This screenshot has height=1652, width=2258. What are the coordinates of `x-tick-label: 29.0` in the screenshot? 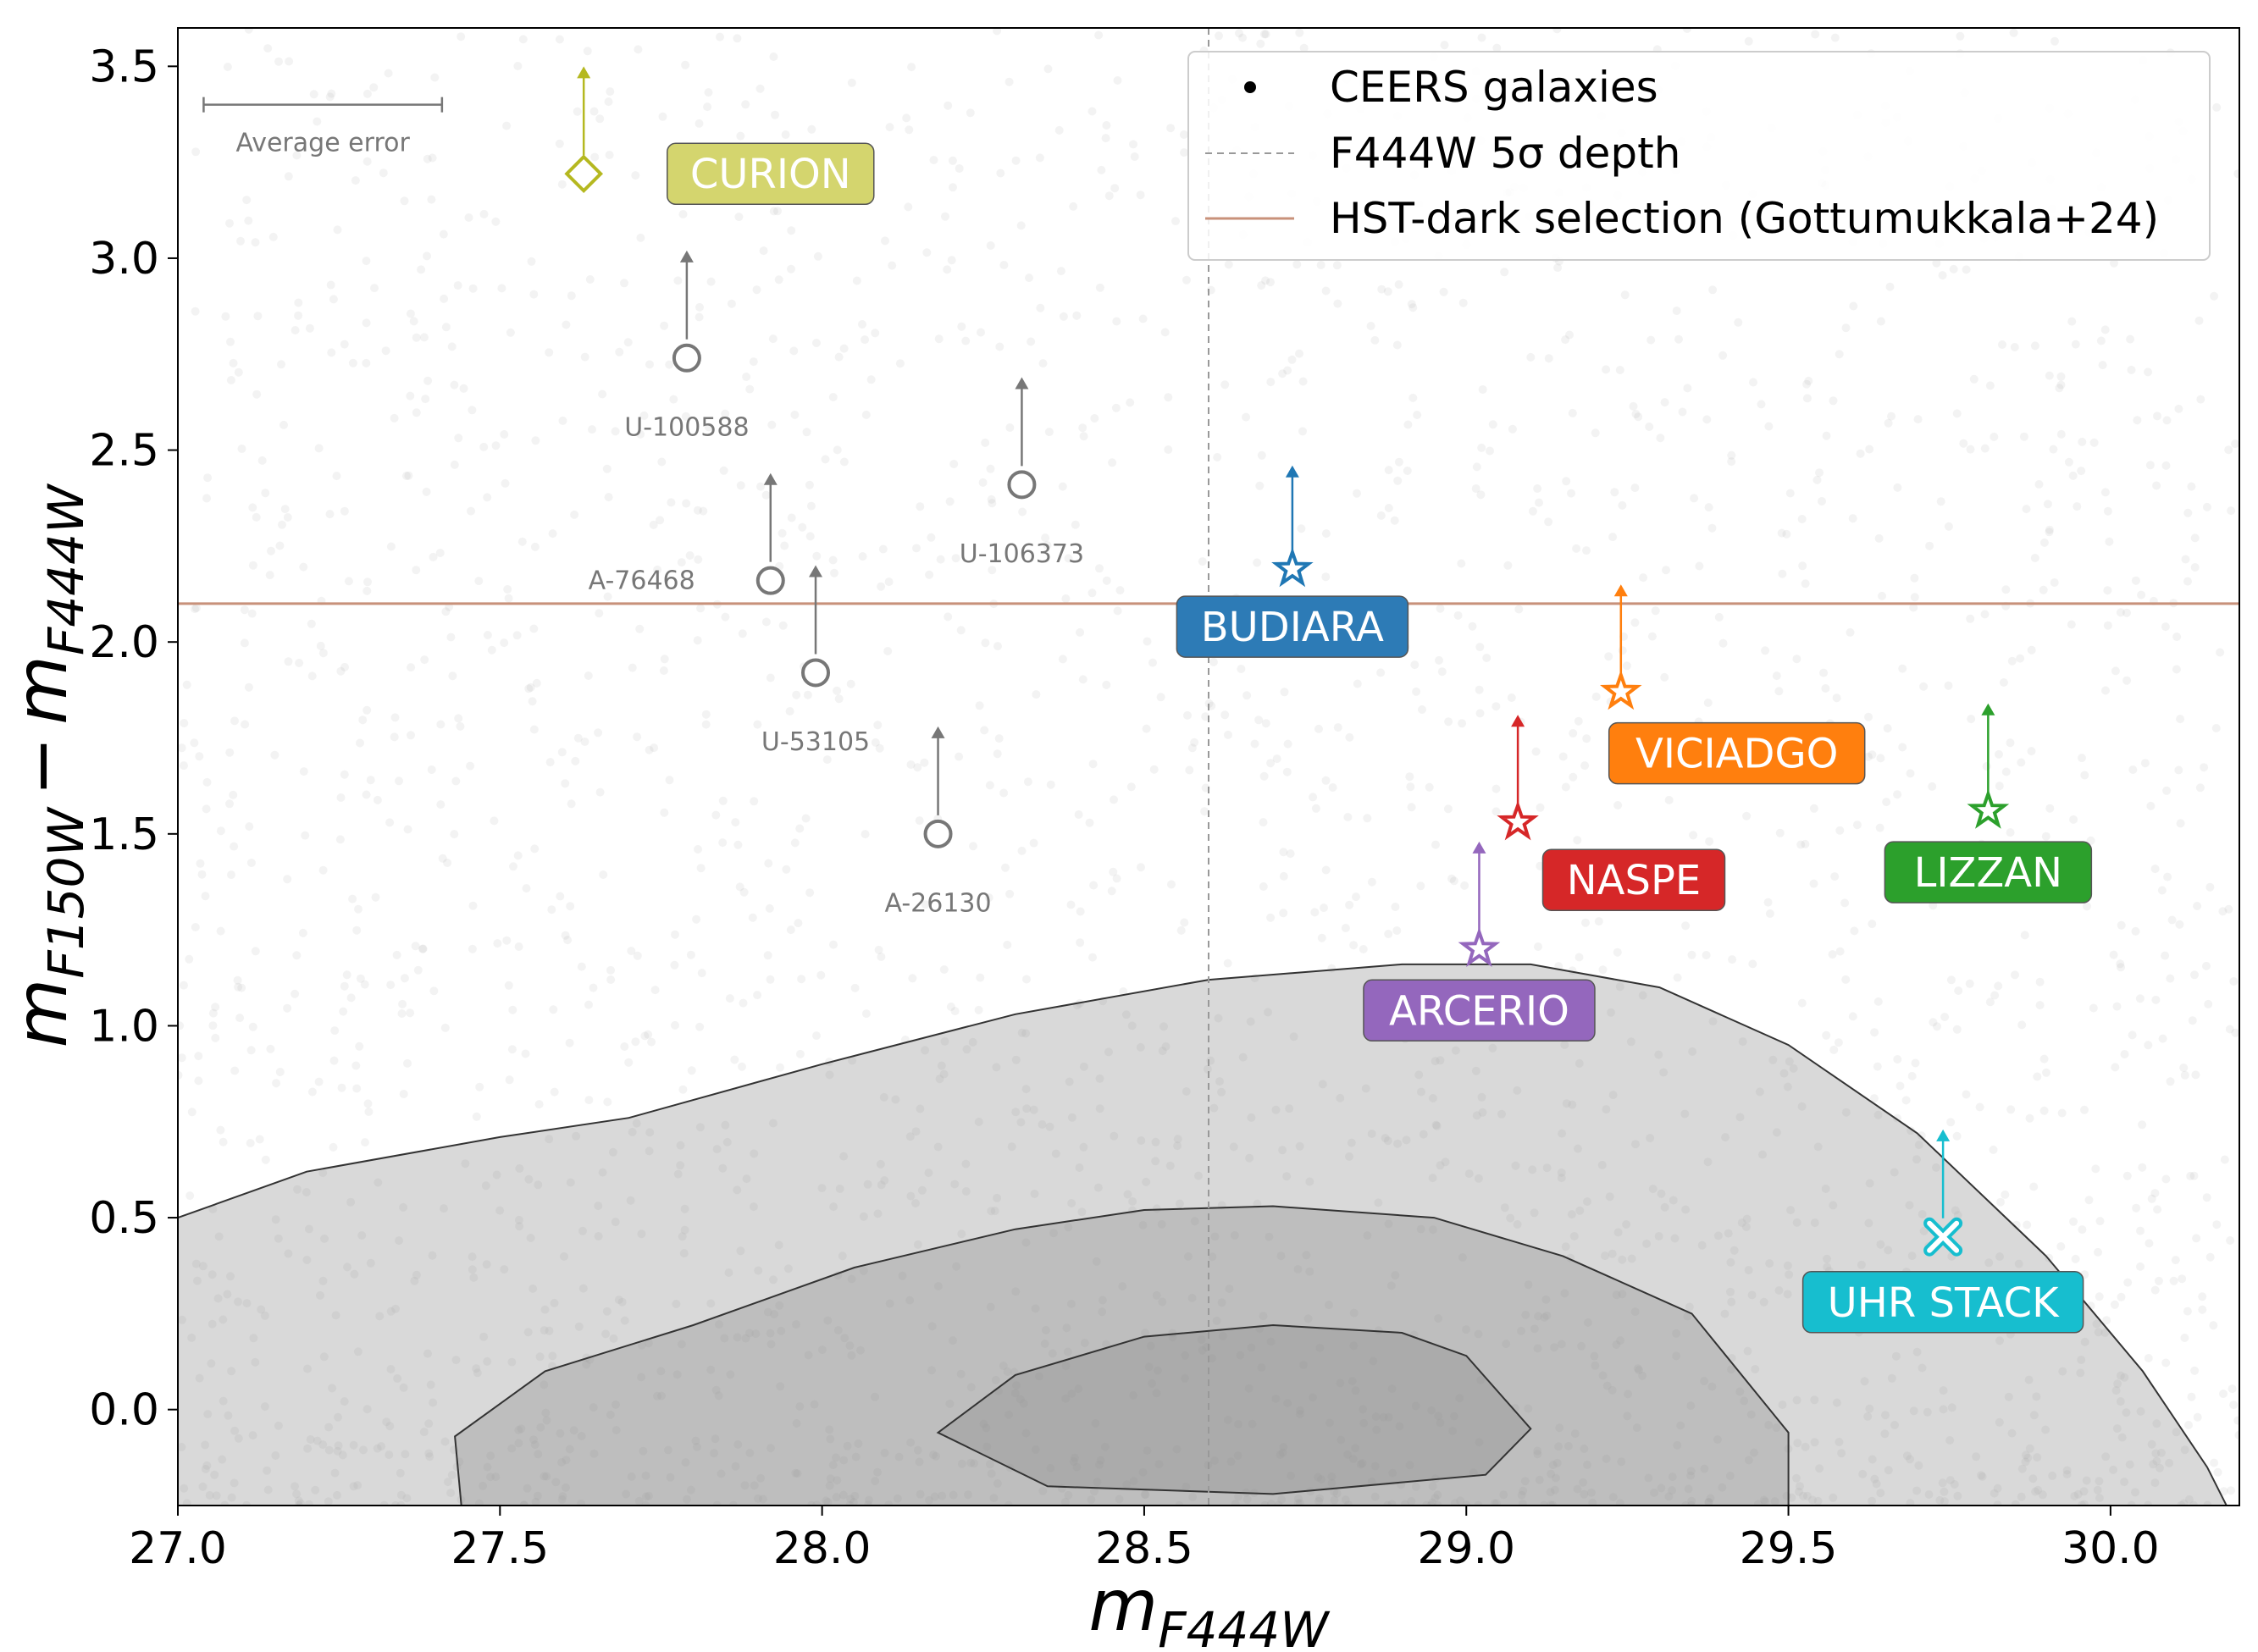 It's located at (1466, 1548).